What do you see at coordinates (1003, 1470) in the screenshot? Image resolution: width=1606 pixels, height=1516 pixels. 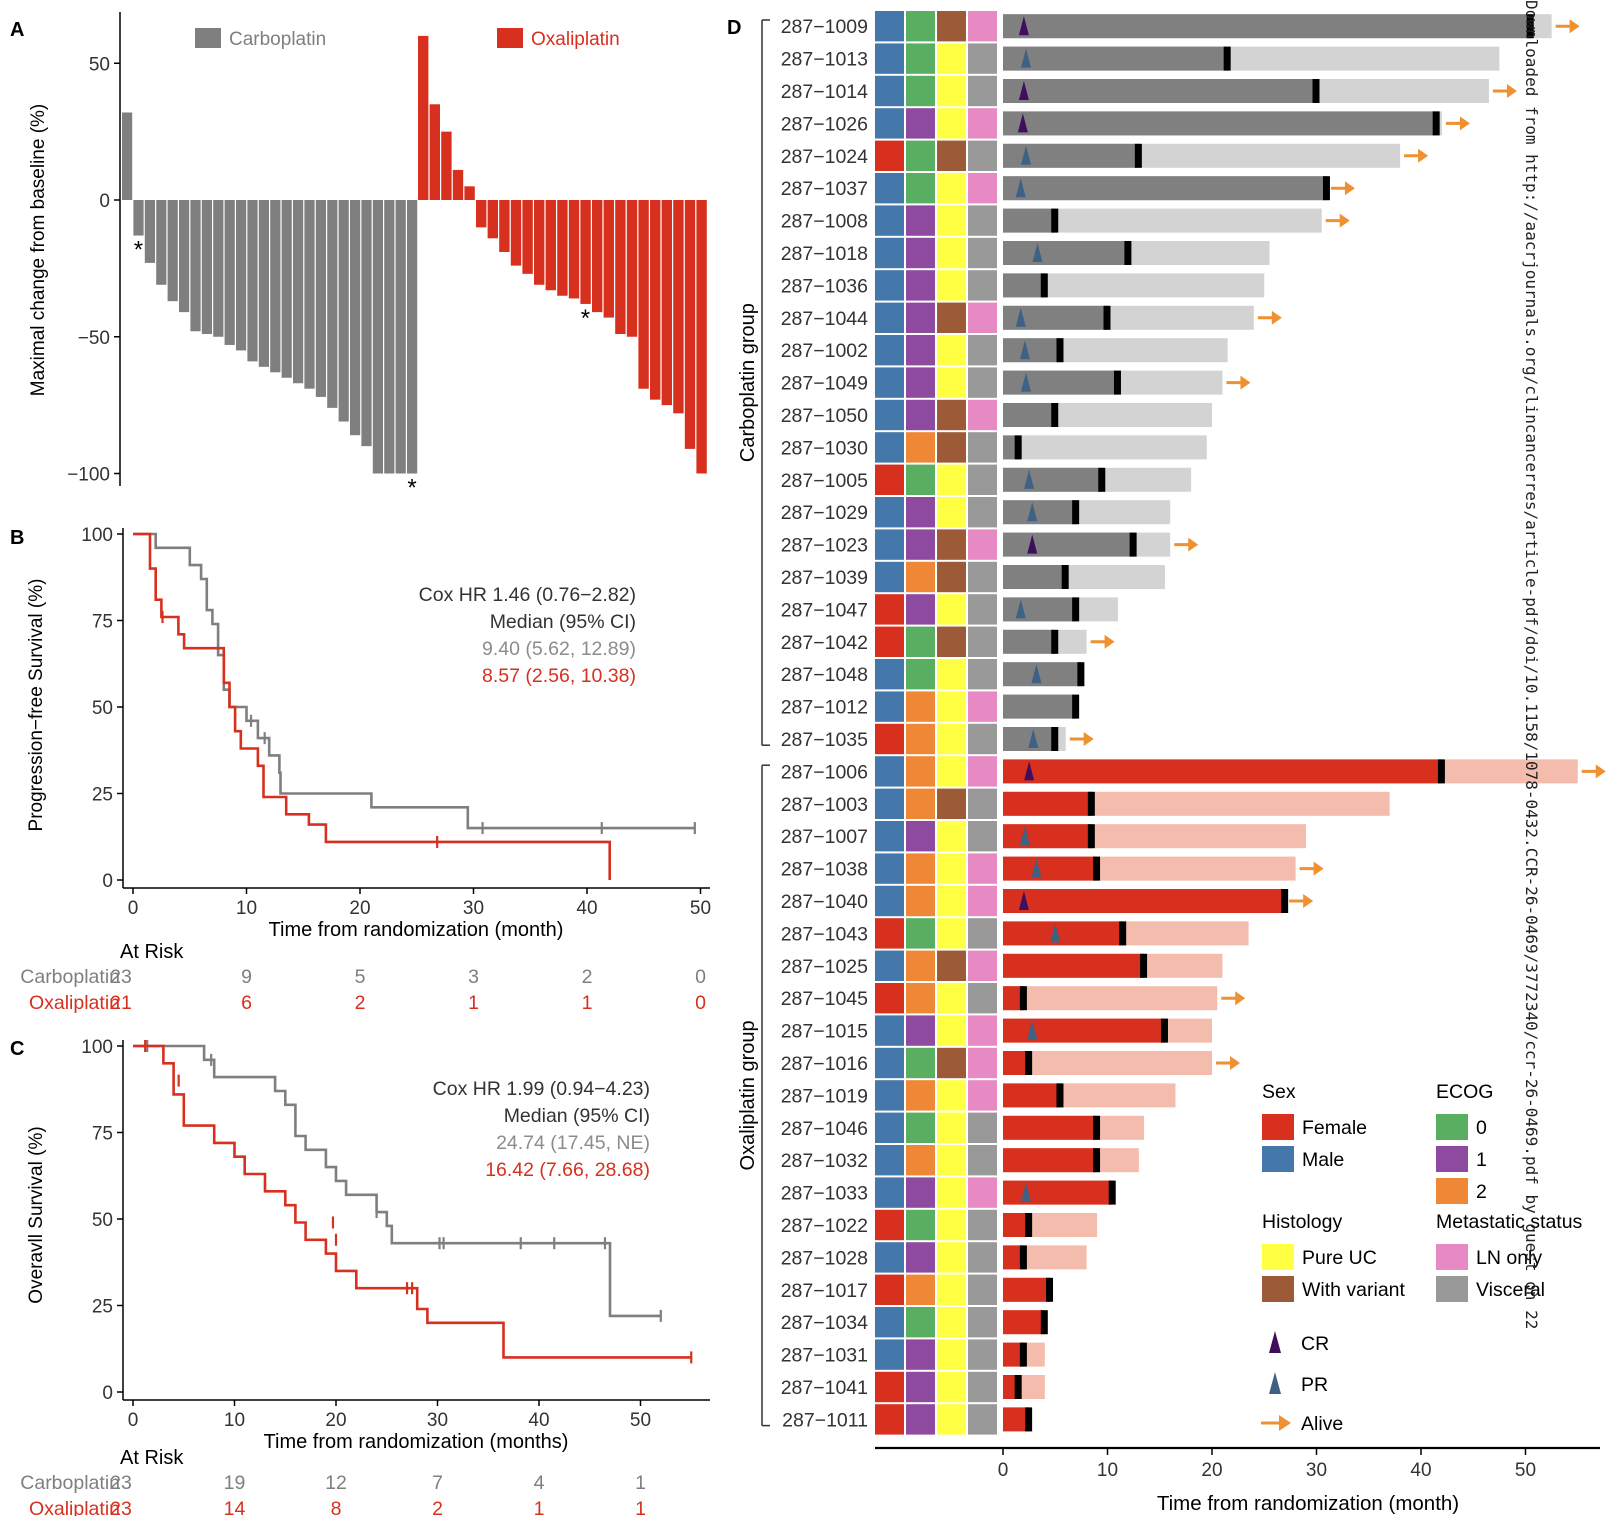 I see `x-tick-label: 0` at bounding box center [1003, 1470].